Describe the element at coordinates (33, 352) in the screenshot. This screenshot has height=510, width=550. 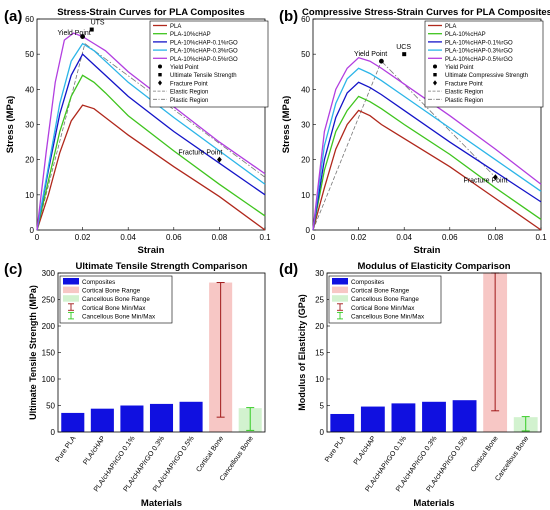
I see `y-axis-label: Ultimate Tensile Strength (MPa)` at that location.